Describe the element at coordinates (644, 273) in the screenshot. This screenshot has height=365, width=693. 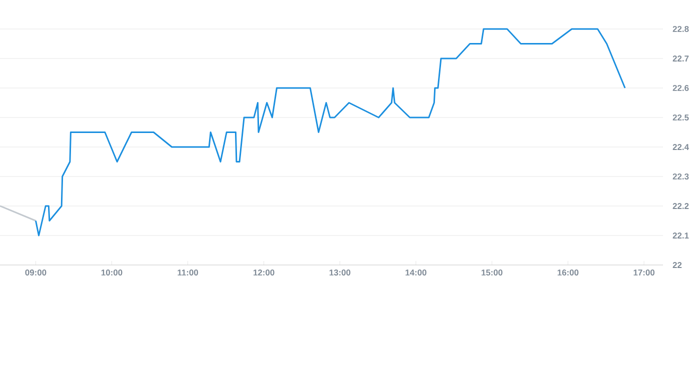
I see `x-tick-label: 17:00` at that location.